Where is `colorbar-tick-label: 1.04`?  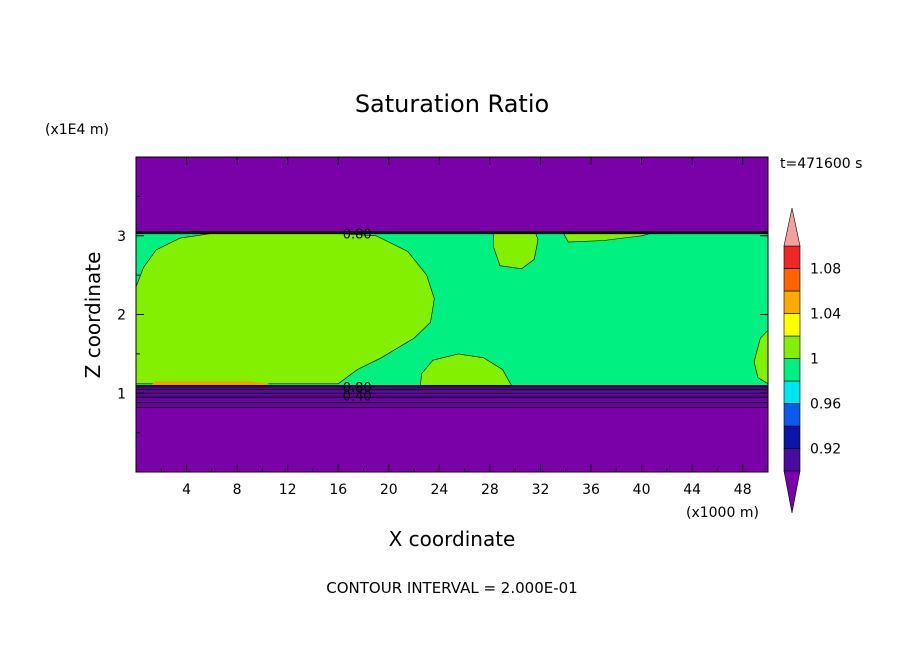 colorbar-tick-label: 1.04 is located at coordinates (825, 315).